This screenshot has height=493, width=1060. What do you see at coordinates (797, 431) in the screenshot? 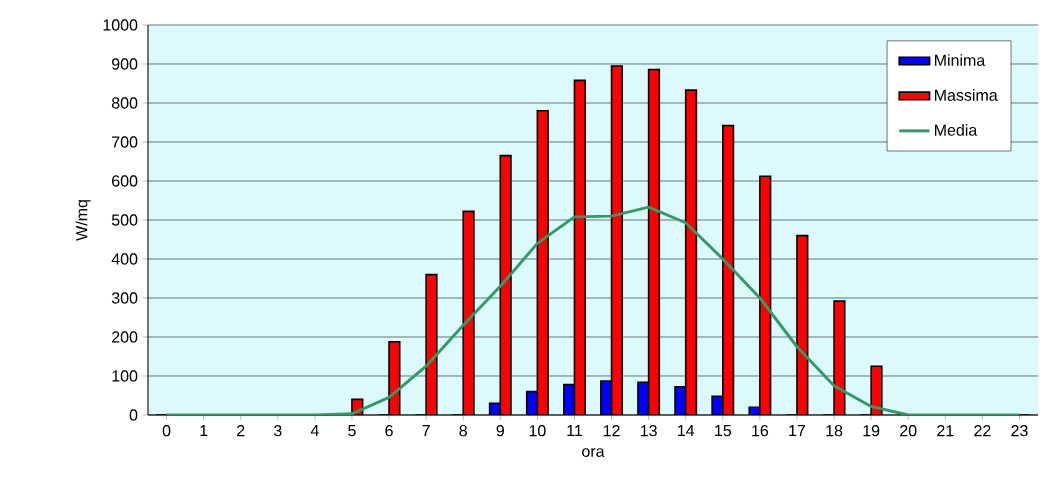
I see `x-tick-label: 17` at bounding box center [797, 431].